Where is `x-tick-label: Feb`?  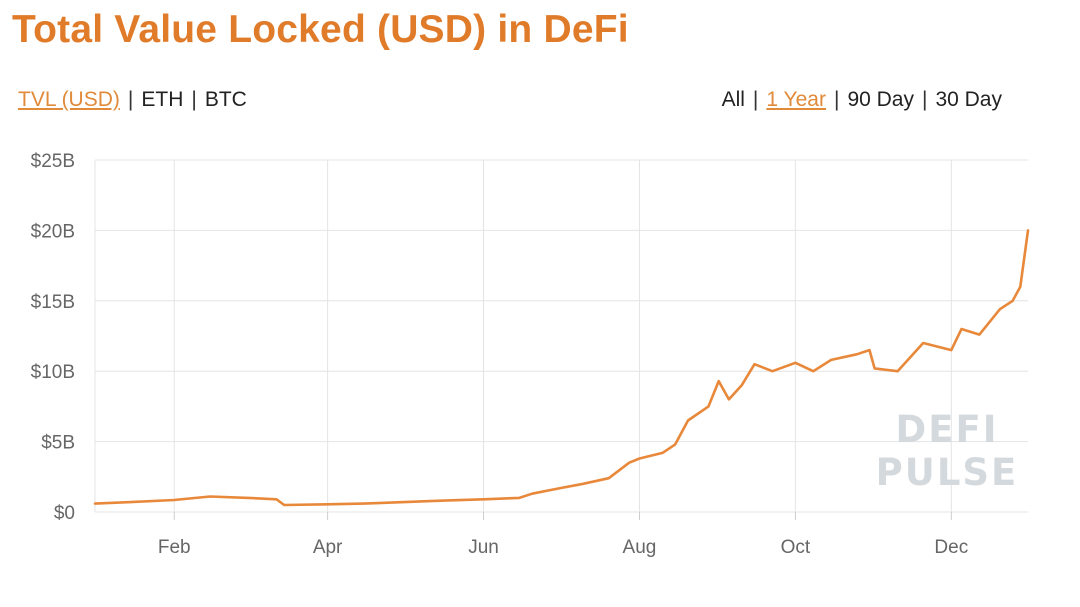
x-tick-label: Feb is located at coordinates (174, 547).